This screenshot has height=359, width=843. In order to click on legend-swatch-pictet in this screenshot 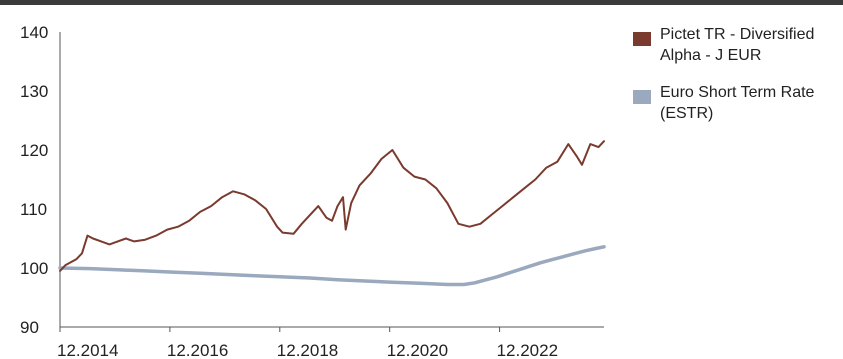, I will do `click(642, 39)`.